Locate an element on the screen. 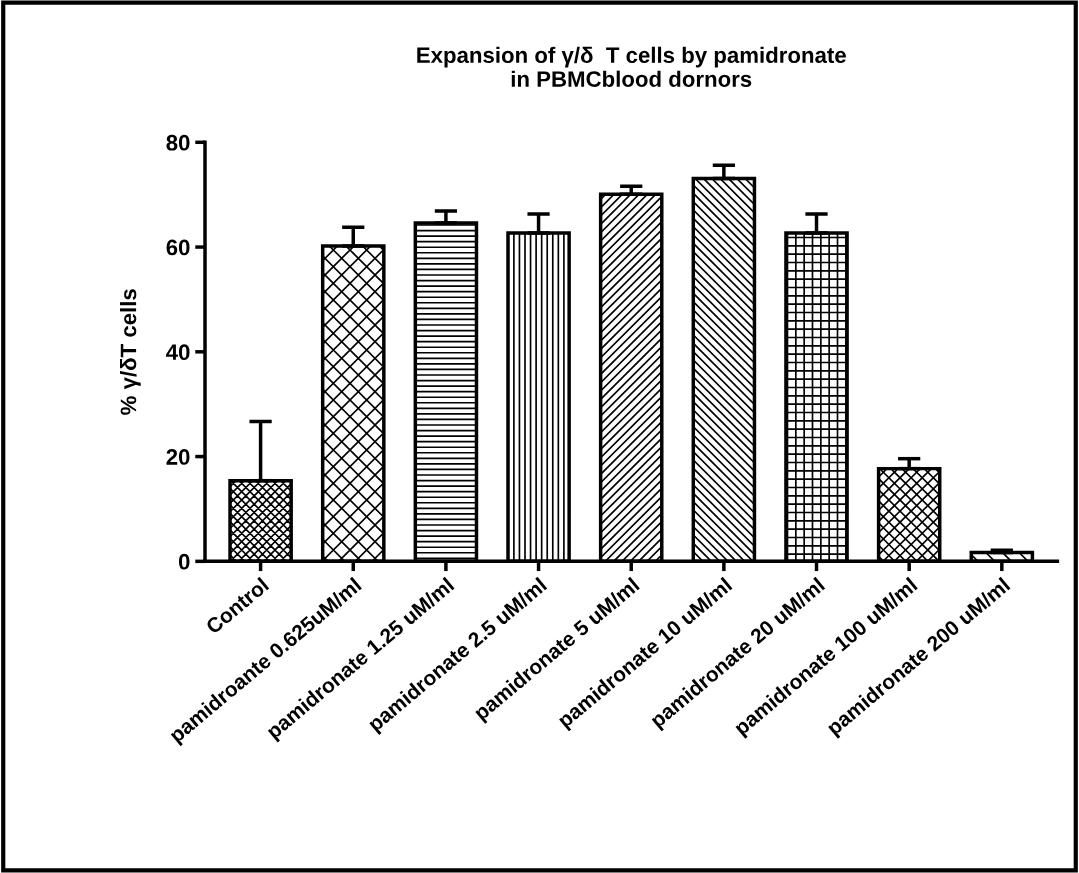 The image size is (1079, 873). y-tick-label: 80 is located at coordinates (178, 142).